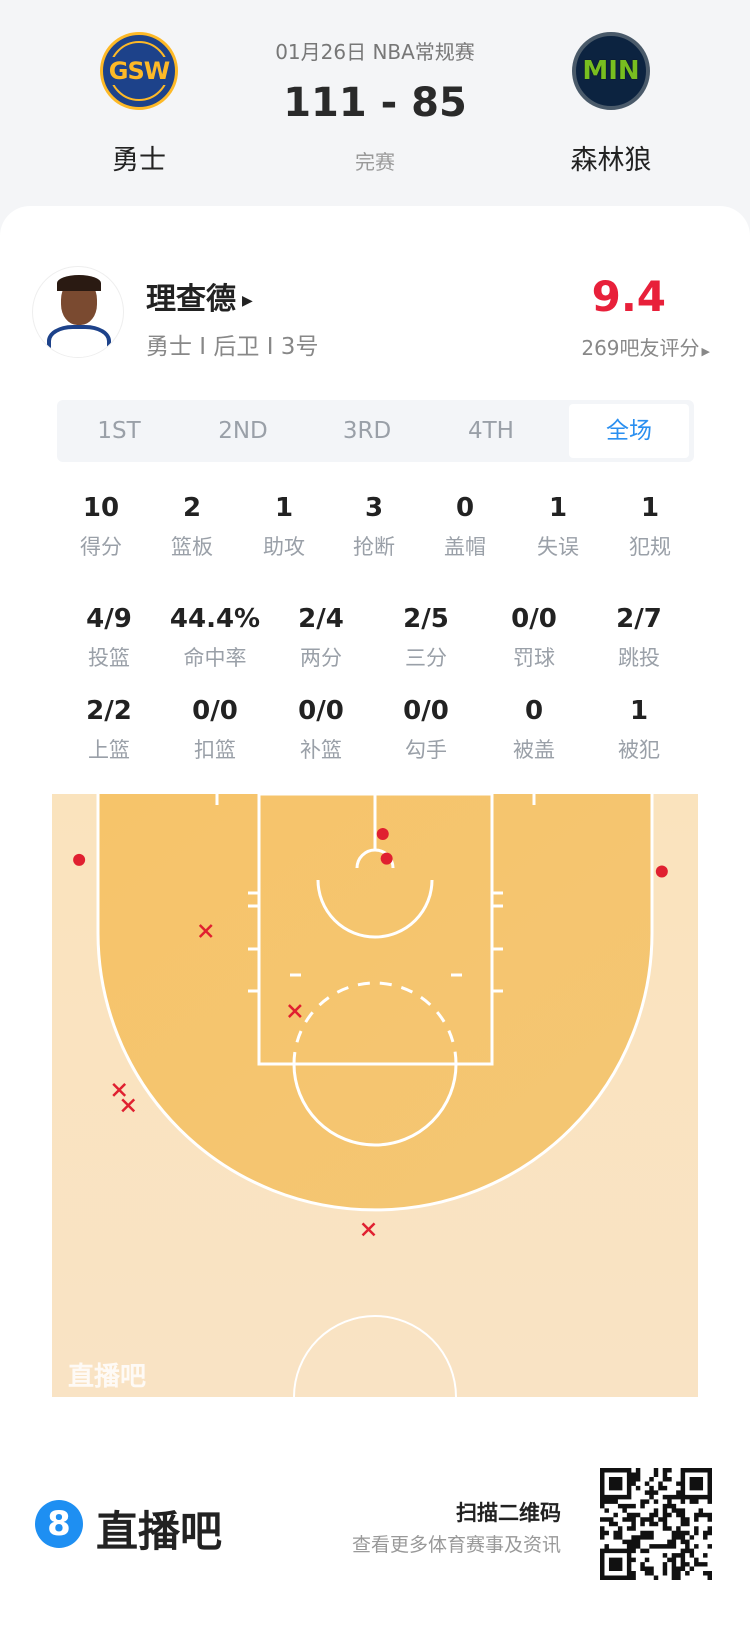 The height and width of the screenshot is (1629, 750). What do you see at coordinates (109, 711) in the screenshot?
I see `stat-value: 2/2` at bounding box center [109, 711].